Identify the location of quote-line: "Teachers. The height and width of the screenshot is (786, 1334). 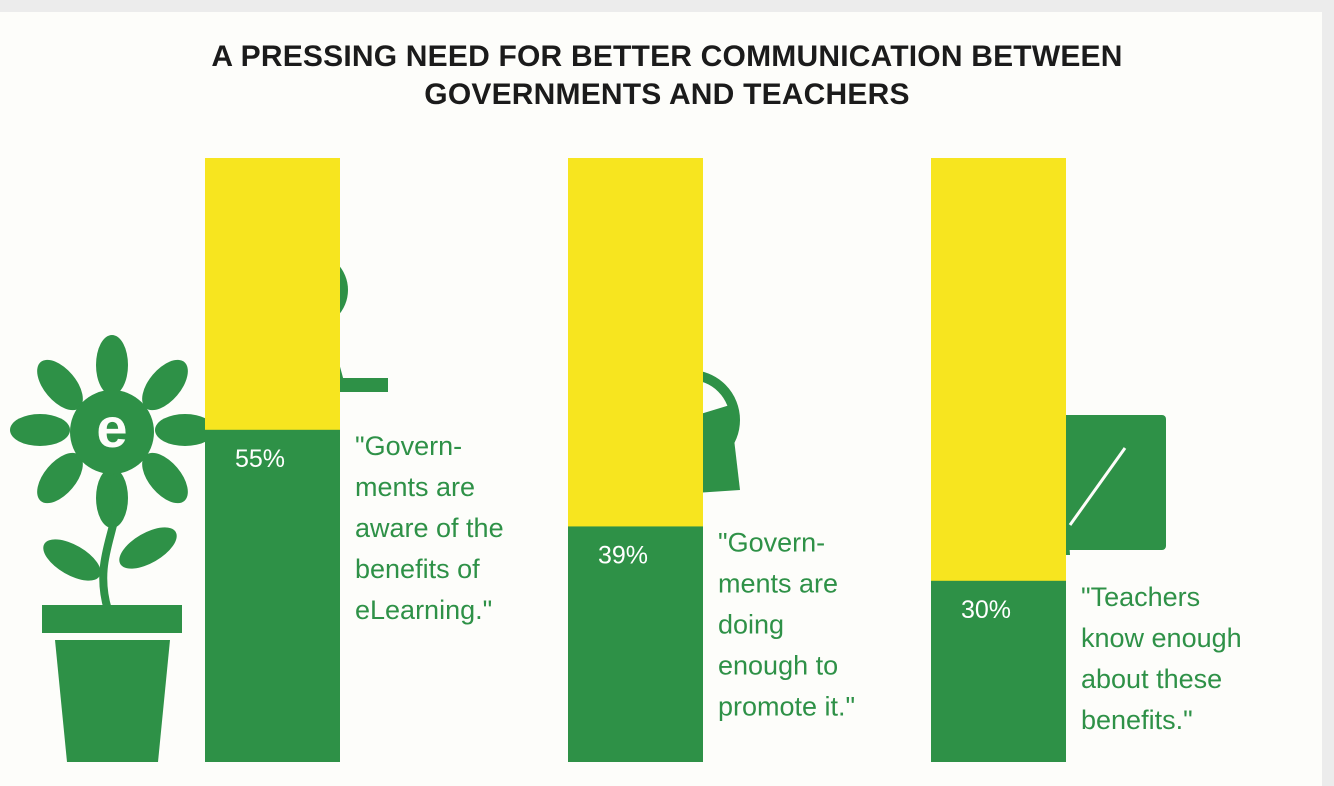
(1140, 597).